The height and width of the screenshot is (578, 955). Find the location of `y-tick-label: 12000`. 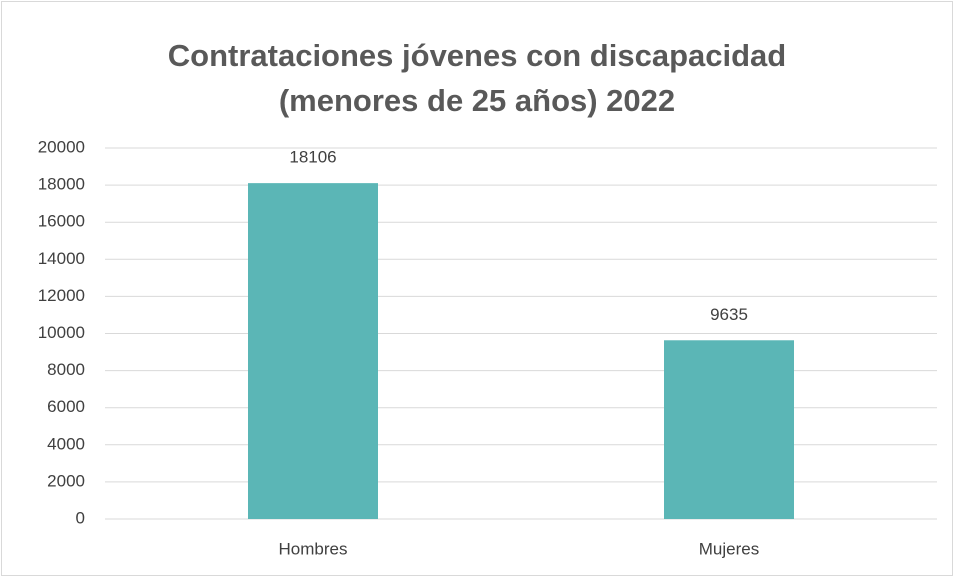

y-tick-label: 12000 is located at coordinates (61, 295).